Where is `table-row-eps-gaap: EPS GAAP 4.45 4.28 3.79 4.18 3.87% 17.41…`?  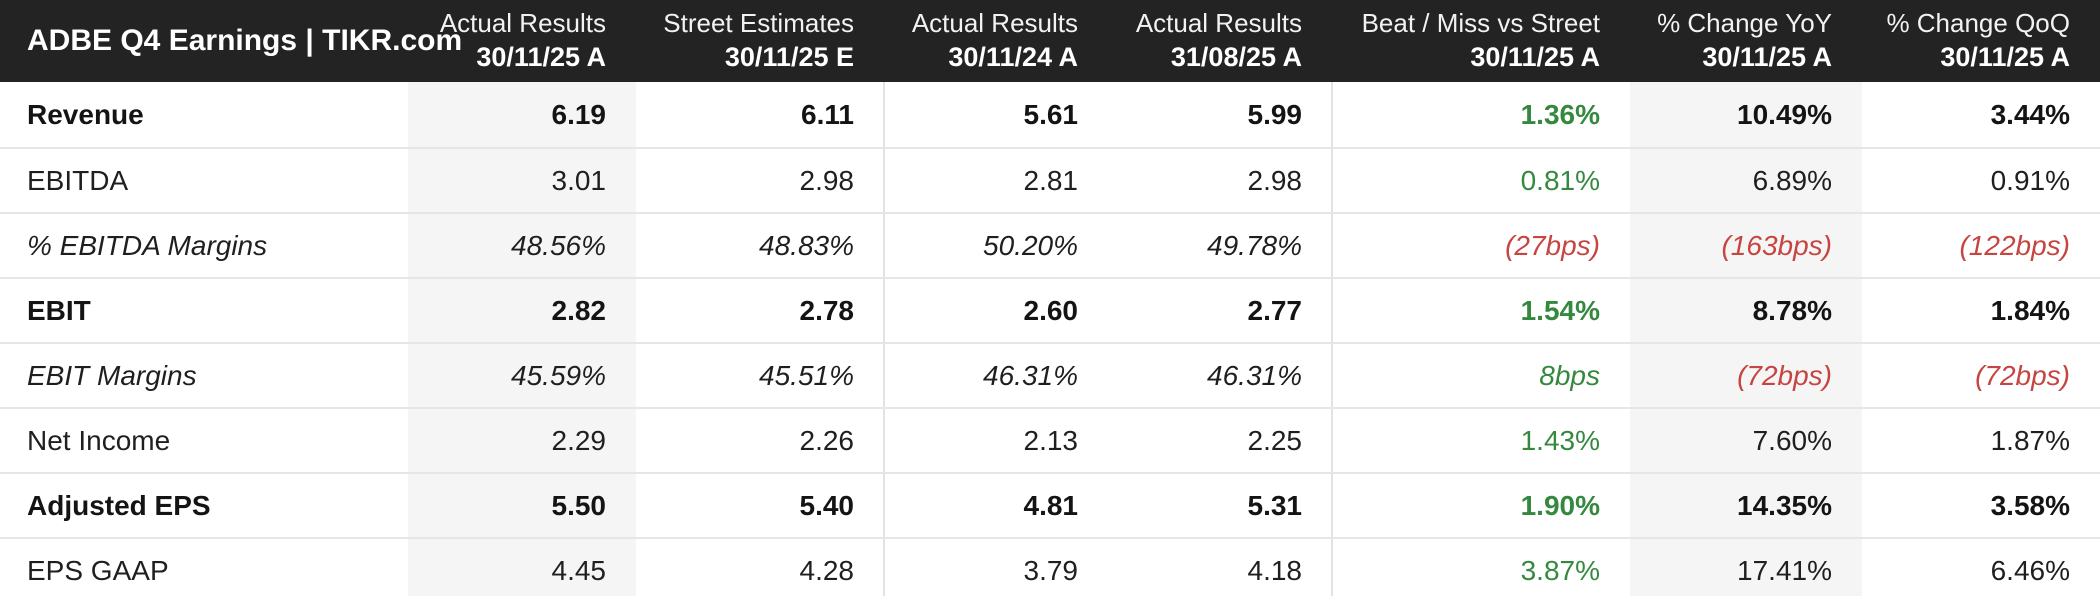 table-row-eps-gaap: EPS GAAP 4.45 4.28 3.79 4.18 3.87% 17.41… is located at coordinates (1050, 569).